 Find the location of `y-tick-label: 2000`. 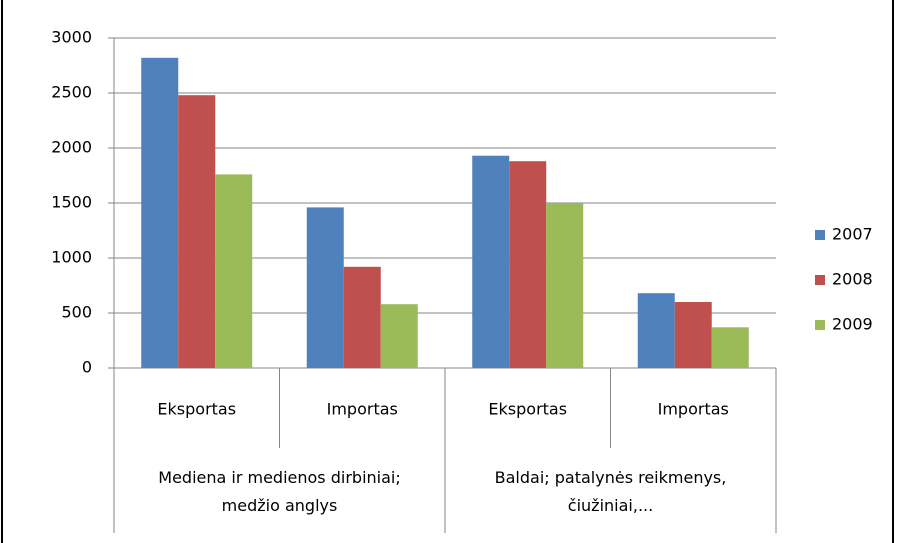

y-tick-label: 2000 is located at coordinates (71, 147).